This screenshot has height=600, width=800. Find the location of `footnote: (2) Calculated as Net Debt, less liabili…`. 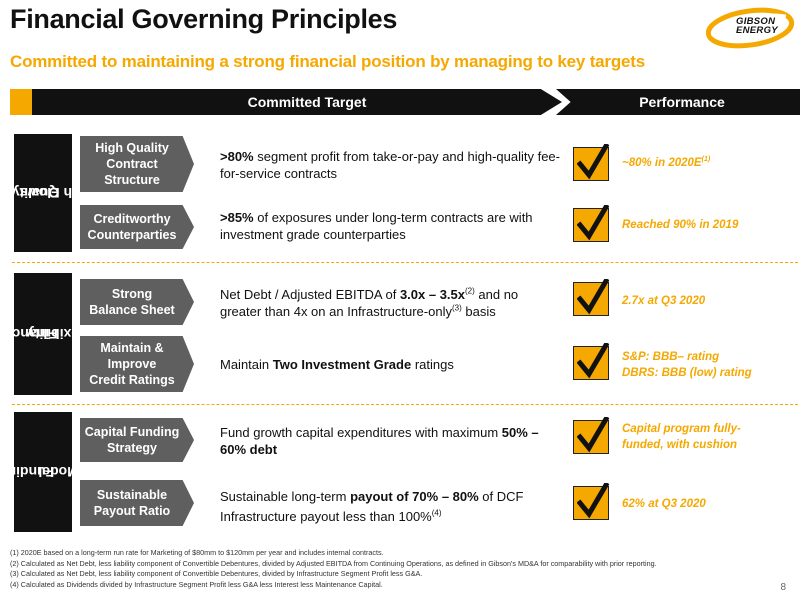

footnote: (2) Calculated as Net Debt, less liabili… is located at coordinates (333, 563).